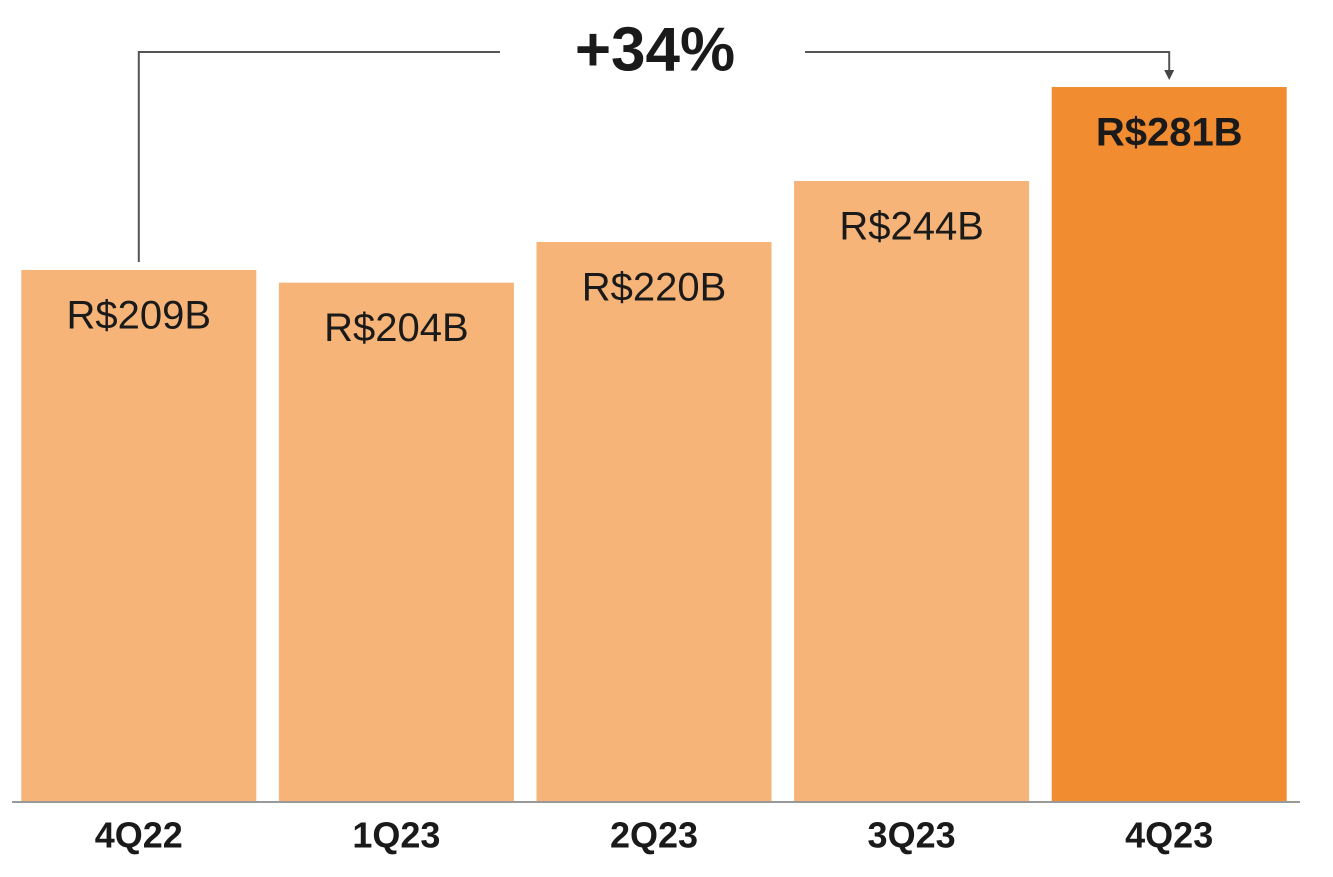 The height and width of the screenshot is (877, 1333). I want to click on value-label: R$220B, so click(654, 288).